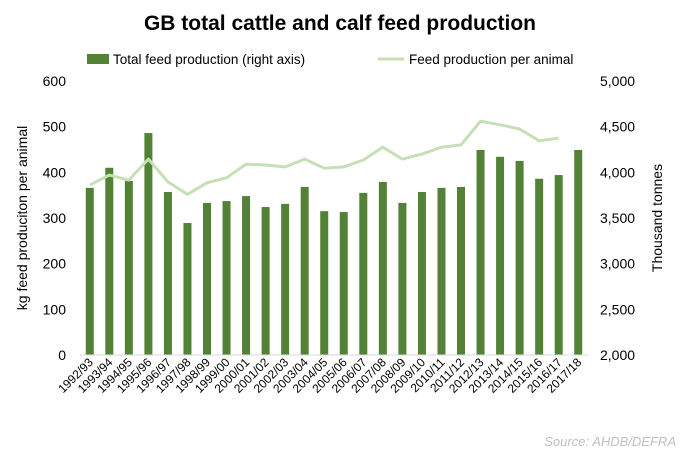 This screenshot has width=680, height=454. I want to click on y-right-tick-label: 5,000, so click(617, 81).